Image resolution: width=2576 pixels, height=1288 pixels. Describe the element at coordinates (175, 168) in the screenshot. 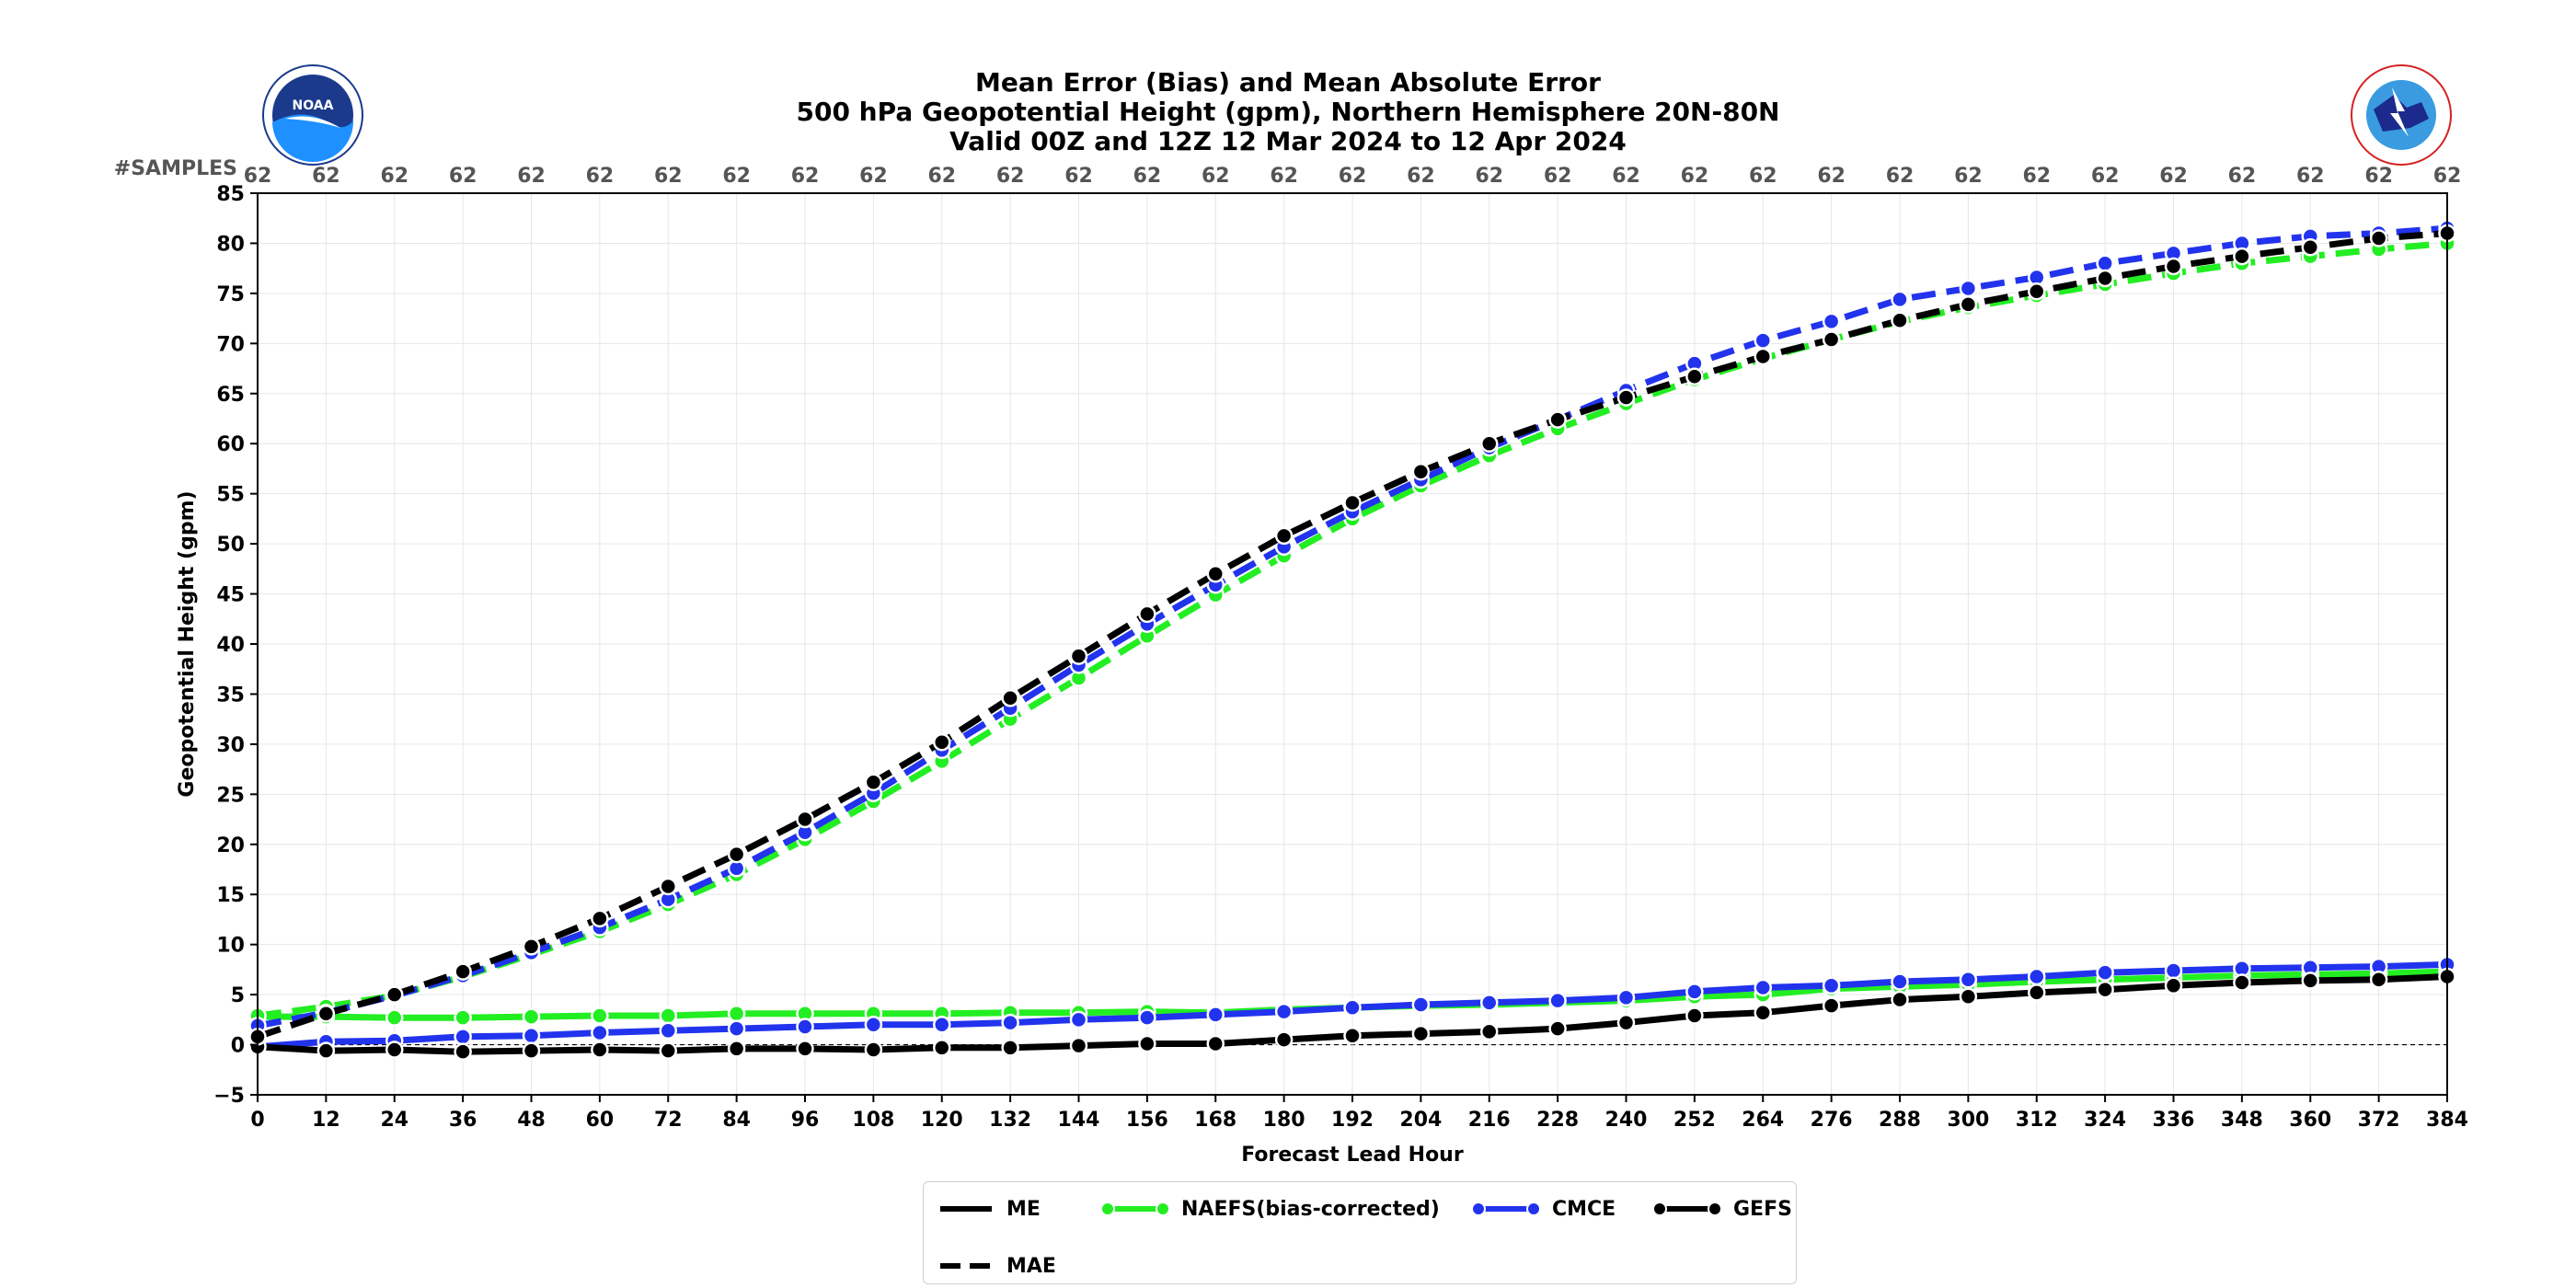

I see `samples-label: #SAMPLES` at that location.